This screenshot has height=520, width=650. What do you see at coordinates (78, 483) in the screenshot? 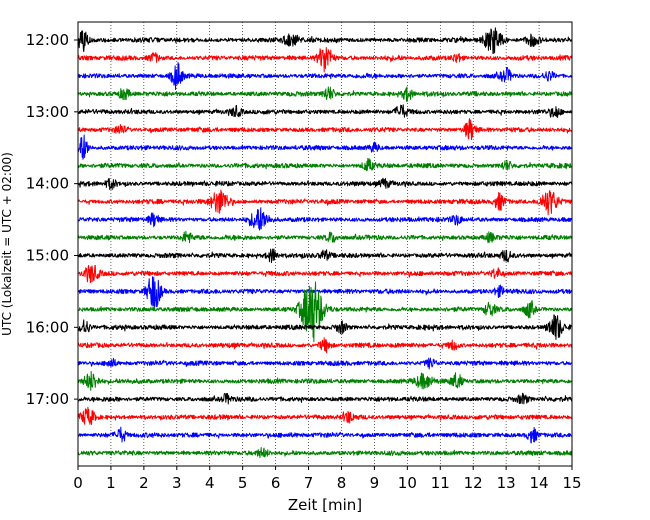
I see `x-tick-label-0: 0` at bounding box center [78, 483].